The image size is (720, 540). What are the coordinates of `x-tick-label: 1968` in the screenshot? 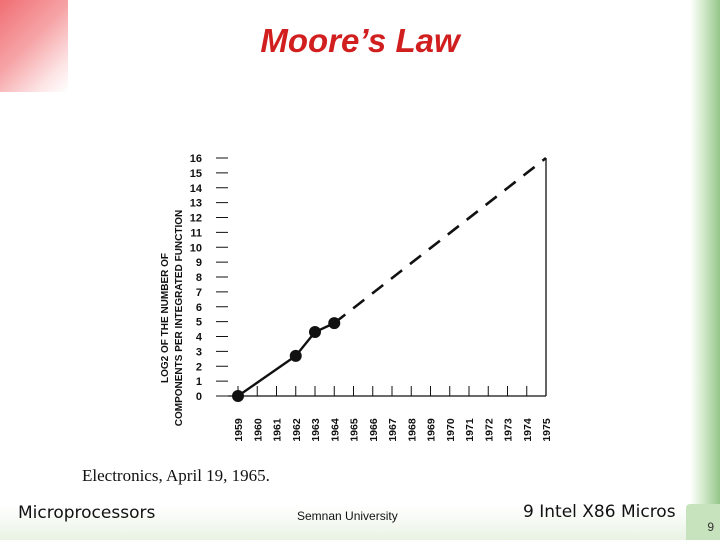 It's located at (412, 430).